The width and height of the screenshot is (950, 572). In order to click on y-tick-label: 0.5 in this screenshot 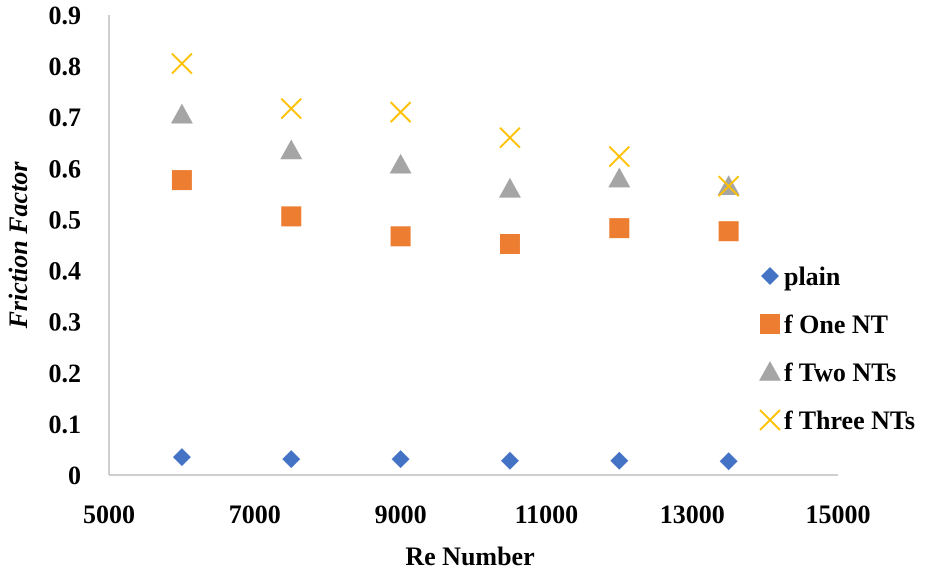, I will do `click(65, 219)`.